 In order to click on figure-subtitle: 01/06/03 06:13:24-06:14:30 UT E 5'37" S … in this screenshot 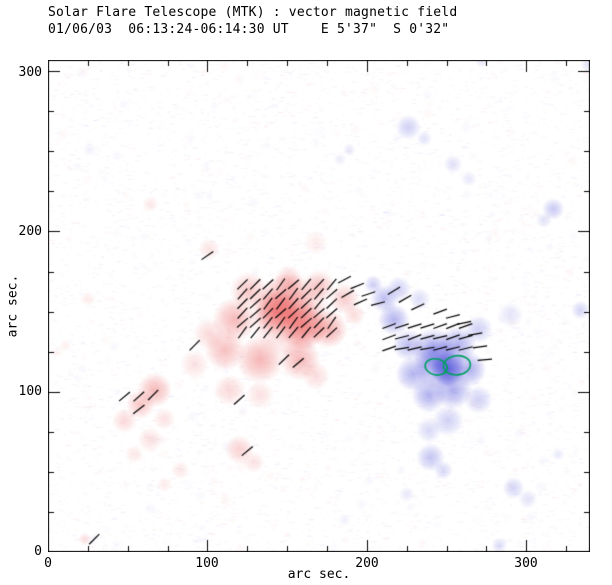, I will do `click(249, 29)`.